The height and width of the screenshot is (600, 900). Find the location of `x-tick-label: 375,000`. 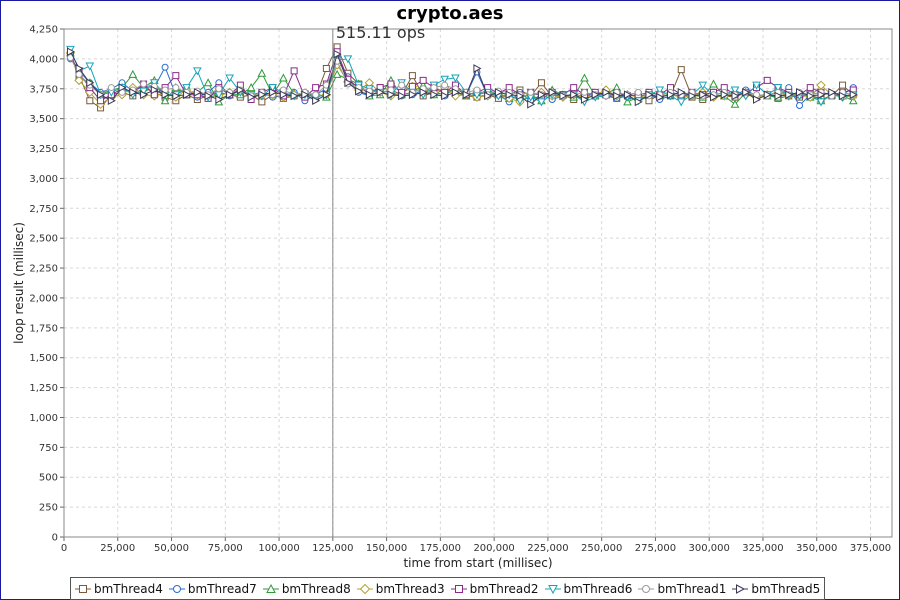

x-tick-label: 375,000 is located at coordinates (870, 548).